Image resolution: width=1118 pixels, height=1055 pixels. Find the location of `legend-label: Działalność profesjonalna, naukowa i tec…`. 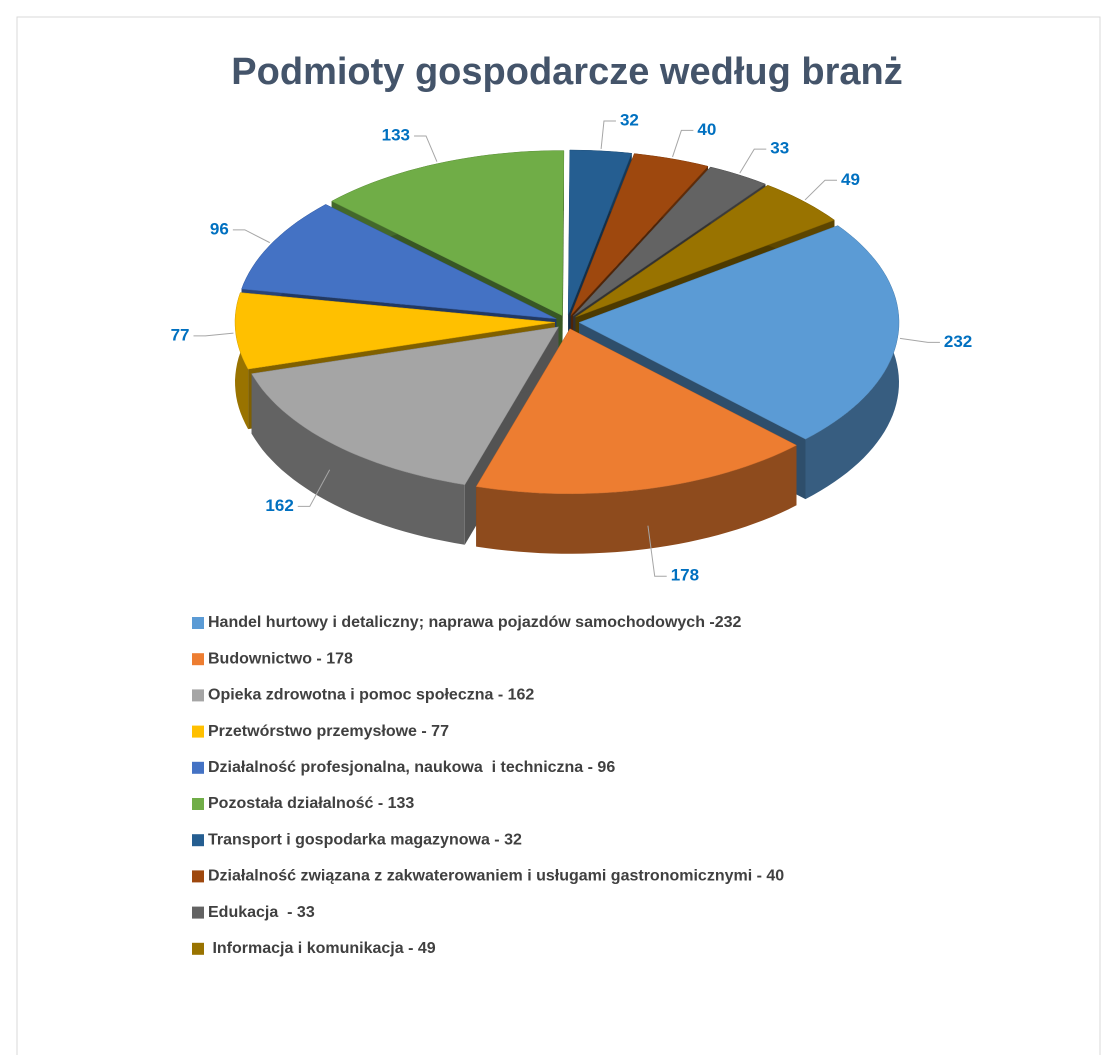

legend-label: Działalność profesjonalna, naukowa i tec… is located at coordinates (411, 767).